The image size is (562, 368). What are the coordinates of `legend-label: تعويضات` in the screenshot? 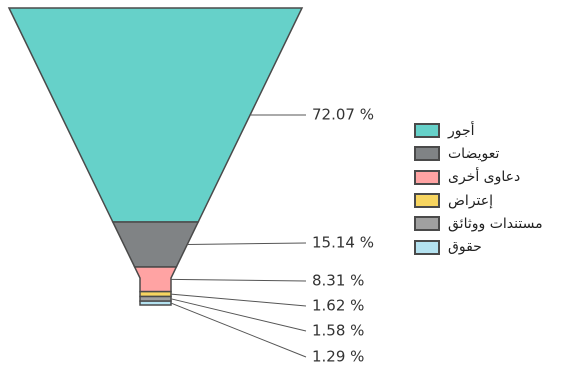 It's located at (474, 153).